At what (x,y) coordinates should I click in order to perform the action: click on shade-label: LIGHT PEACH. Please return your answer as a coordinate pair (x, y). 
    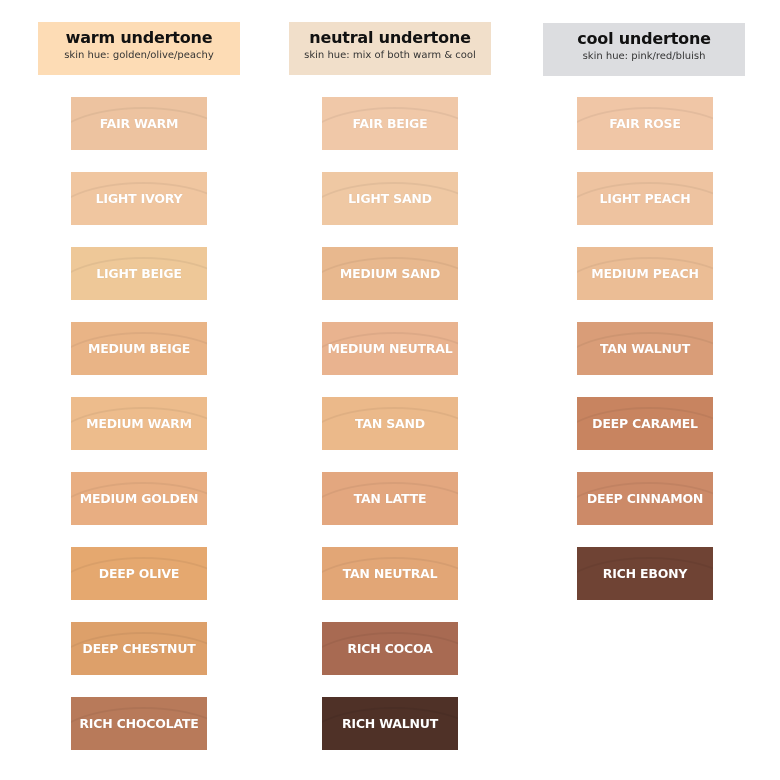
    Looking at the image, I should click on (645, 198).